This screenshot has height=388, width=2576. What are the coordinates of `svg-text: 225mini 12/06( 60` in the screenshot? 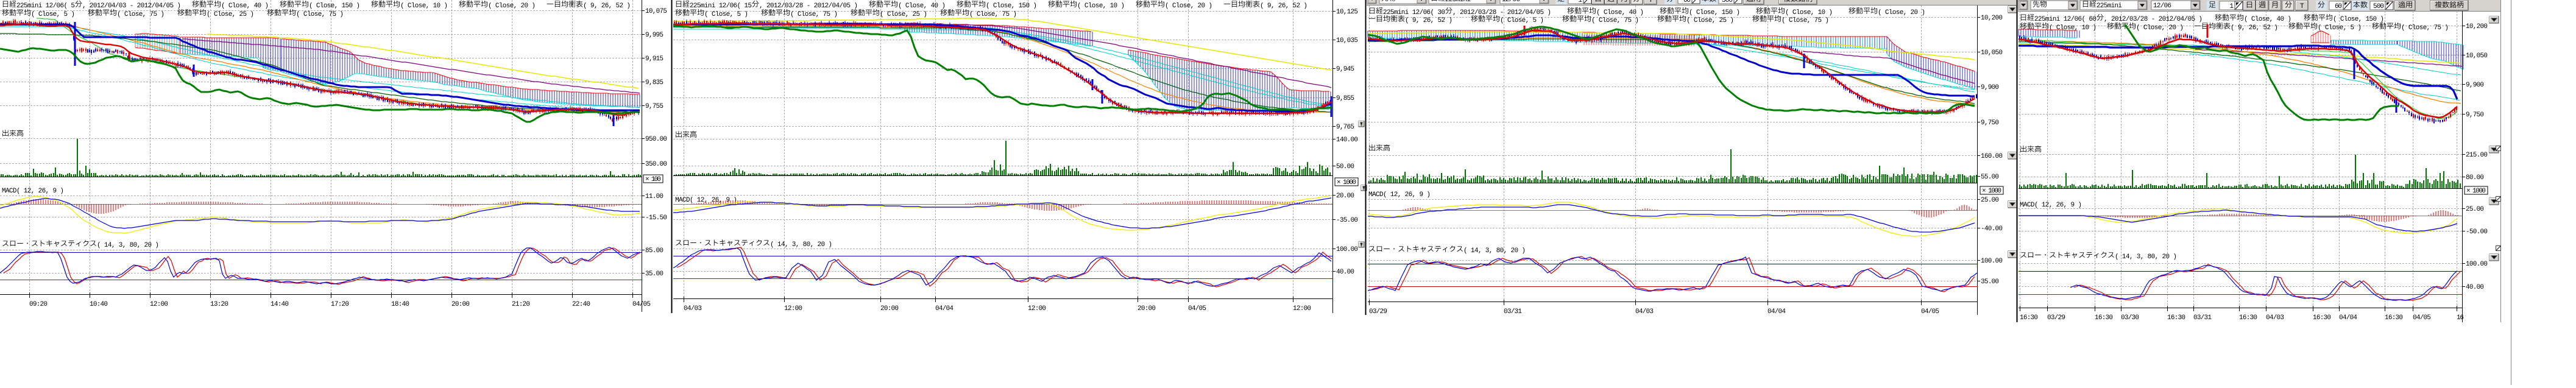 It's located at (2065, 19).